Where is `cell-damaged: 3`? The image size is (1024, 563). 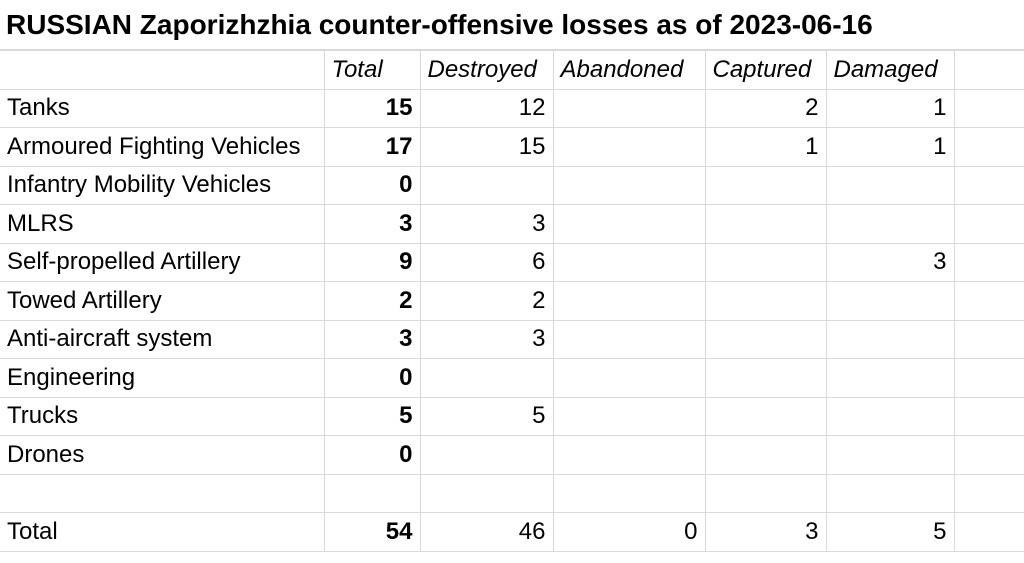
cell-damaged: 3 is located at coordinates (890, 262).